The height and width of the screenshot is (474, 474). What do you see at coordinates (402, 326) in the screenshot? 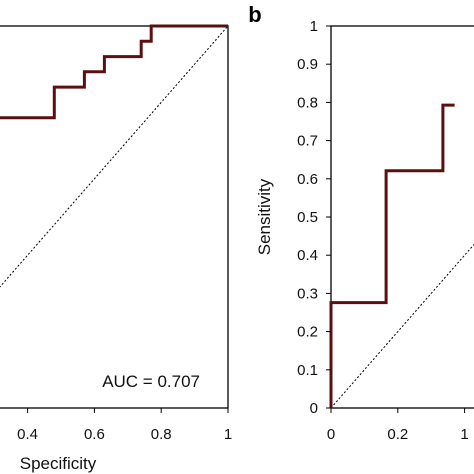
I see `reference-diagonal` at bounding box center [402, 326].